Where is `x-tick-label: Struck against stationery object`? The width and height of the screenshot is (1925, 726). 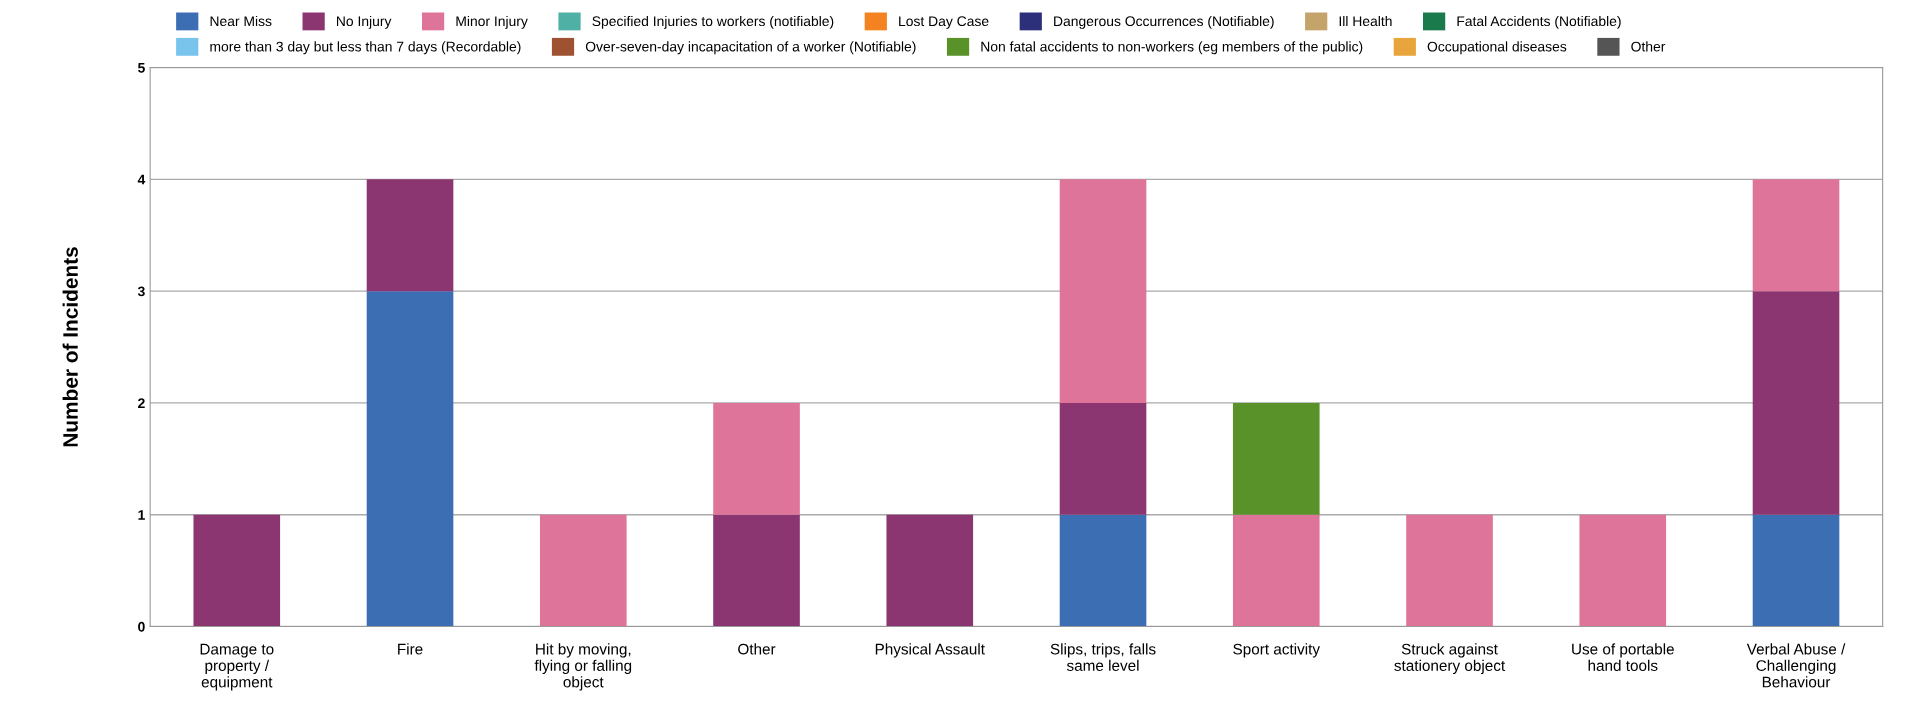
x-tick-label: Struck against stationery object is located at coordinates (1450, 659).